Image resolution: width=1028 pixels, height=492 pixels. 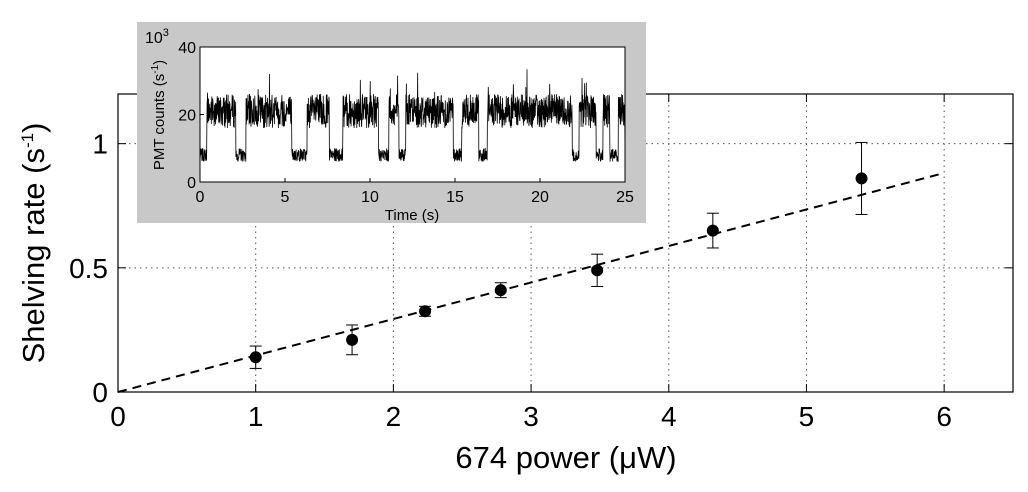 I want to click on inset-y-axis-label-sup: -1, so click(x=155, y=68).